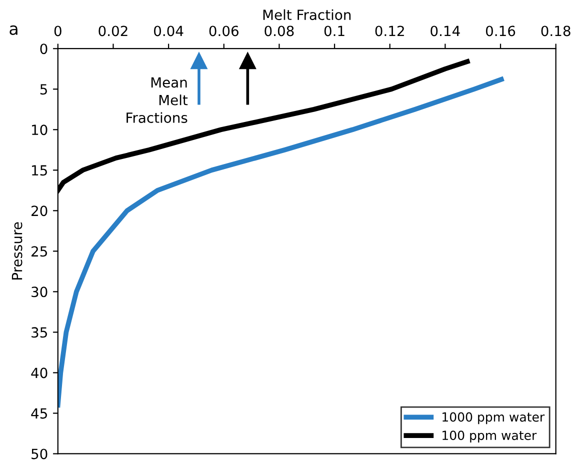 The image size is (579, 463). Describe the element at coordinates (555, 31) in the screenshot. I see `x-tick-label: 0.18` at that location.